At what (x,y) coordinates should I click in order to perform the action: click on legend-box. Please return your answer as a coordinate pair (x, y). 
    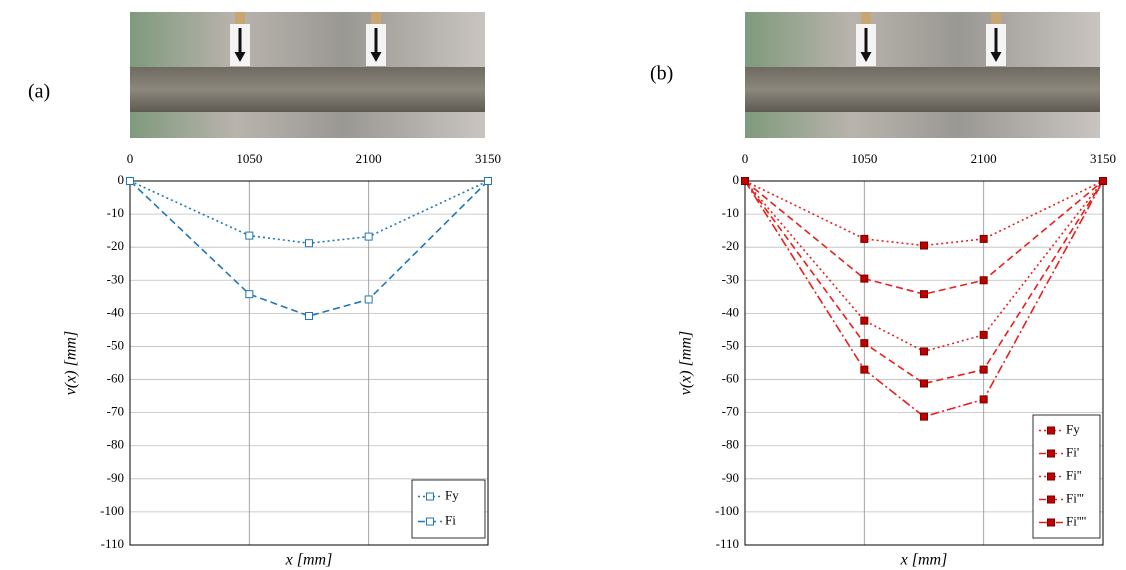
    Looking at the image, I should click on (448, 509).